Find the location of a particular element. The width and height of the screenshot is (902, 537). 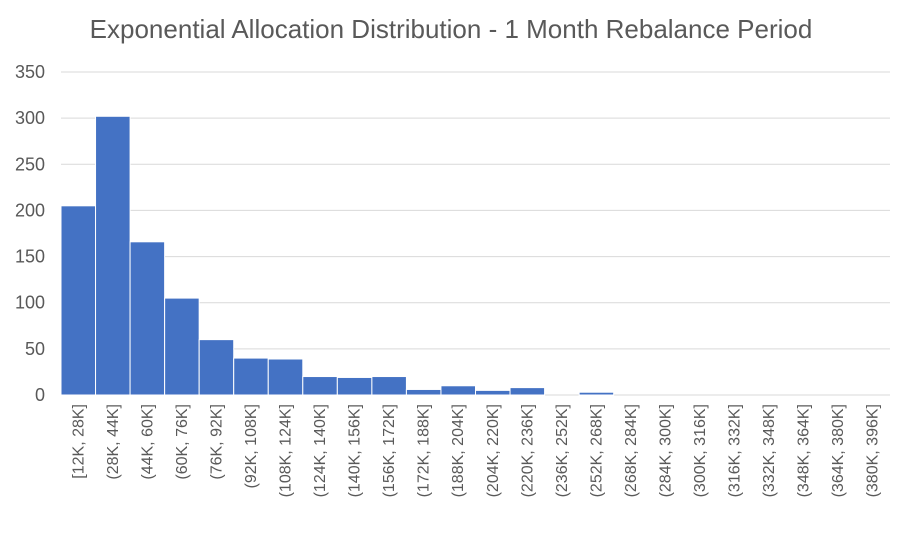

x-tick-label: (268K, 284K] is located at coordinates (631, 450).